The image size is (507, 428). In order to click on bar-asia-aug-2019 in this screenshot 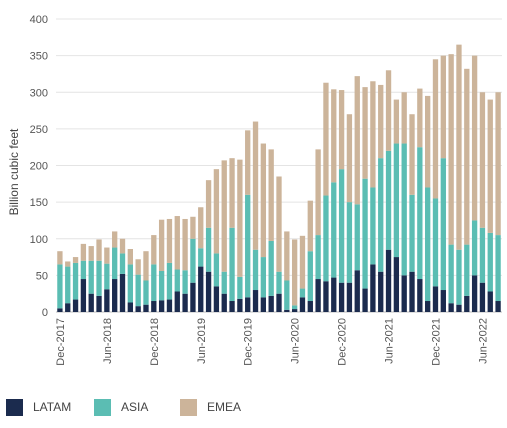, I will do `click(216, 270)`.